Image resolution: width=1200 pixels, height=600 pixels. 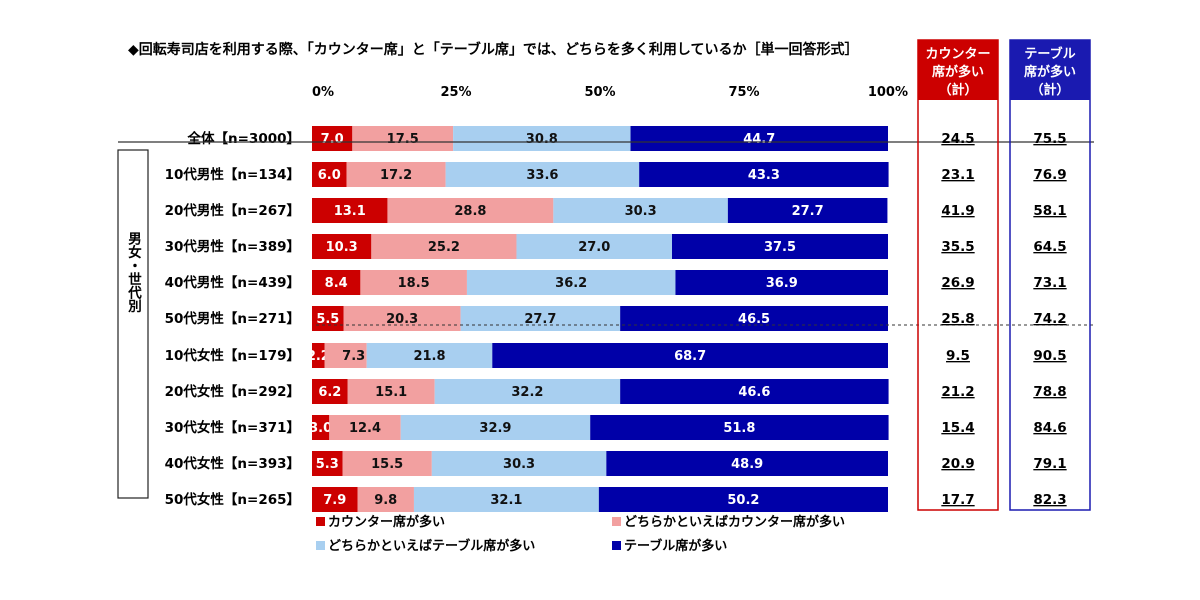 I want to click on summary-value: 79.1, so click(x=1049, y=464).